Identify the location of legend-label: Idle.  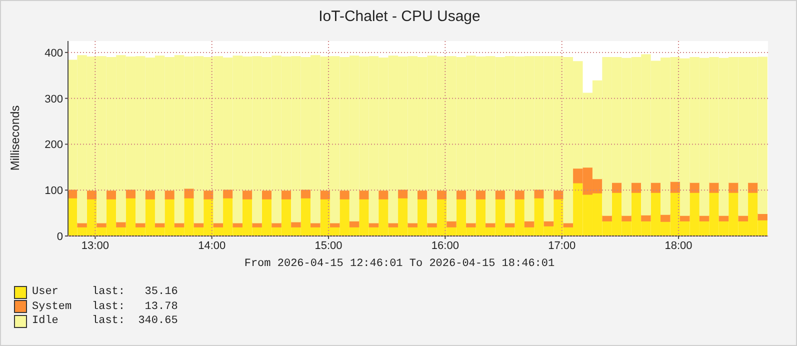
(46, 321).